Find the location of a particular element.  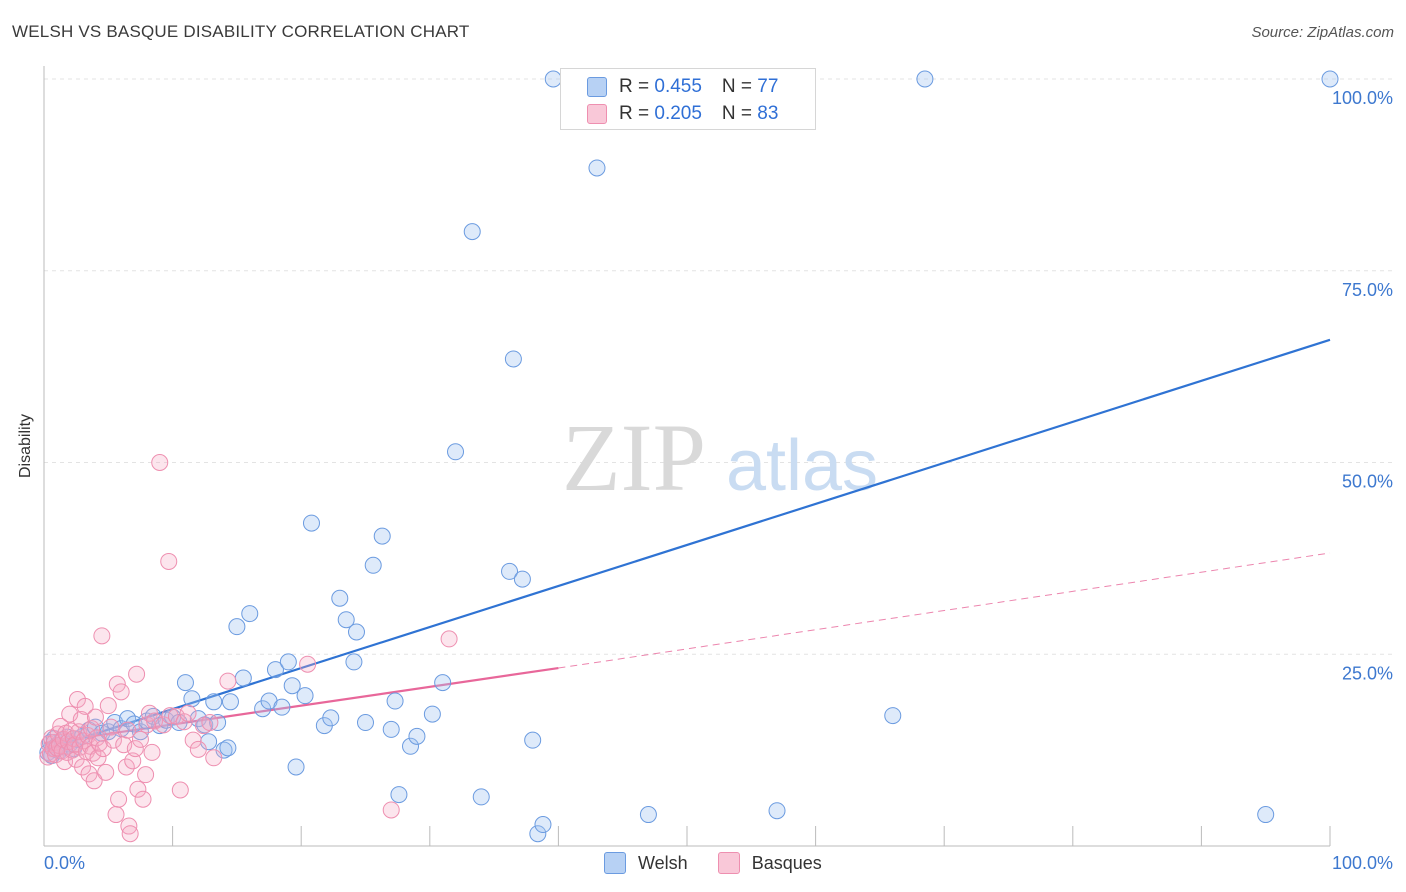

basque-n-label: N = is located at coordinates (739, 113).